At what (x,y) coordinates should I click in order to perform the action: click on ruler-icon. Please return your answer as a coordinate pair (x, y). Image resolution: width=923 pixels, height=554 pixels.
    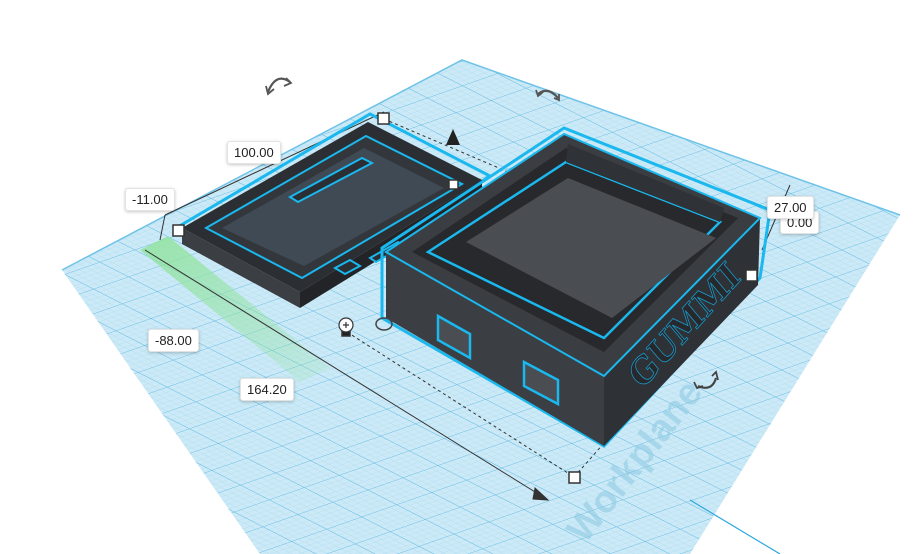
    Looking at the image, I should click on (365, 325).